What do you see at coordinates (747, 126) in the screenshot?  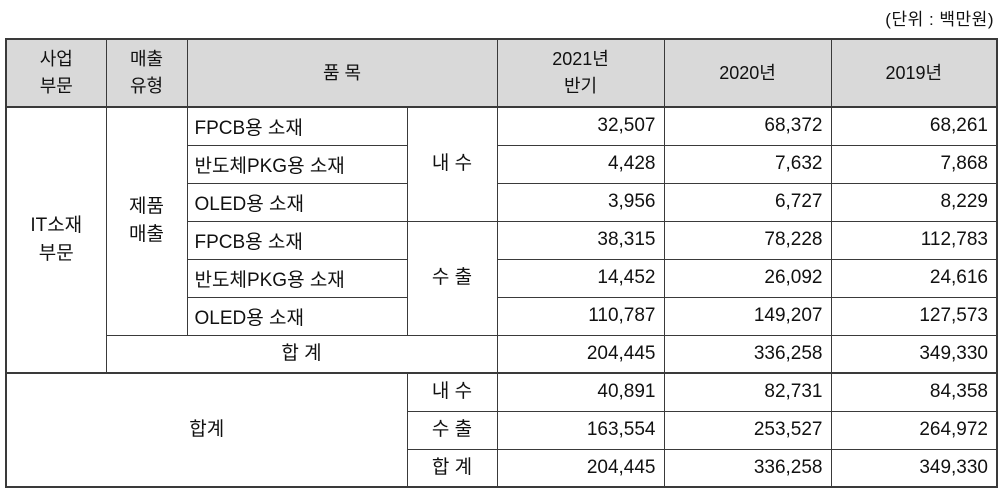 I see `cell-2020-value: 68,372` at bounding box center [747, 126].